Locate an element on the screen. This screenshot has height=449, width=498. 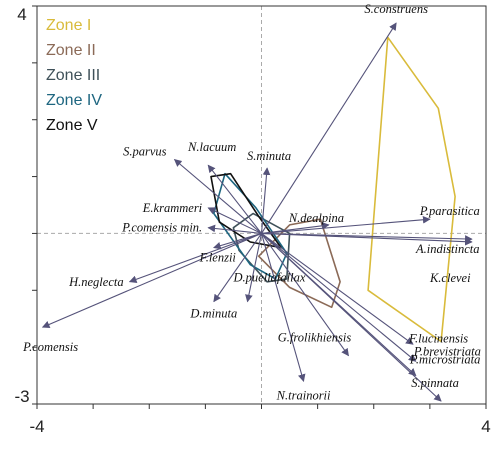
species-label: P.parasitica is located at coordinates (449, 211).